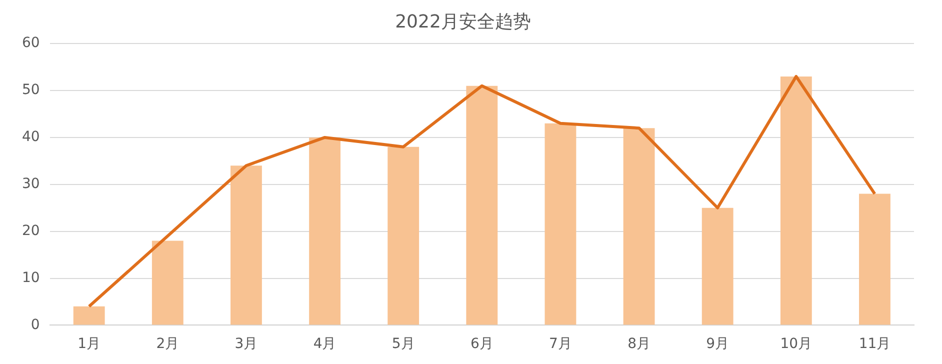  What do you see at coordinates (31, 278) in the screenshot?
I see `y-tick-label: 10` at bounding box center [31, 278].